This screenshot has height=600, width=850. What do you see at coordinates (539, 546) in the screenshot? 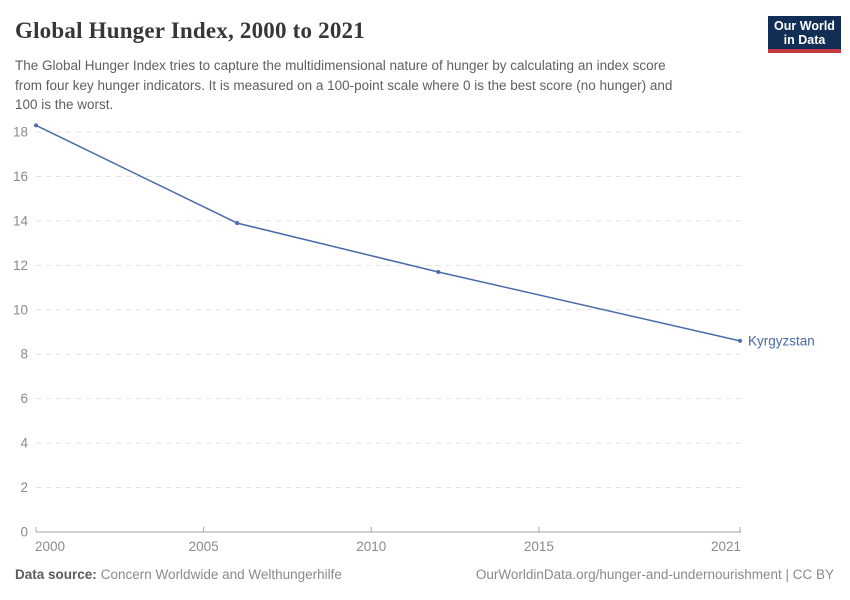
I see `x-axis-tick-label: 2015` at bounding box center [539, 546].